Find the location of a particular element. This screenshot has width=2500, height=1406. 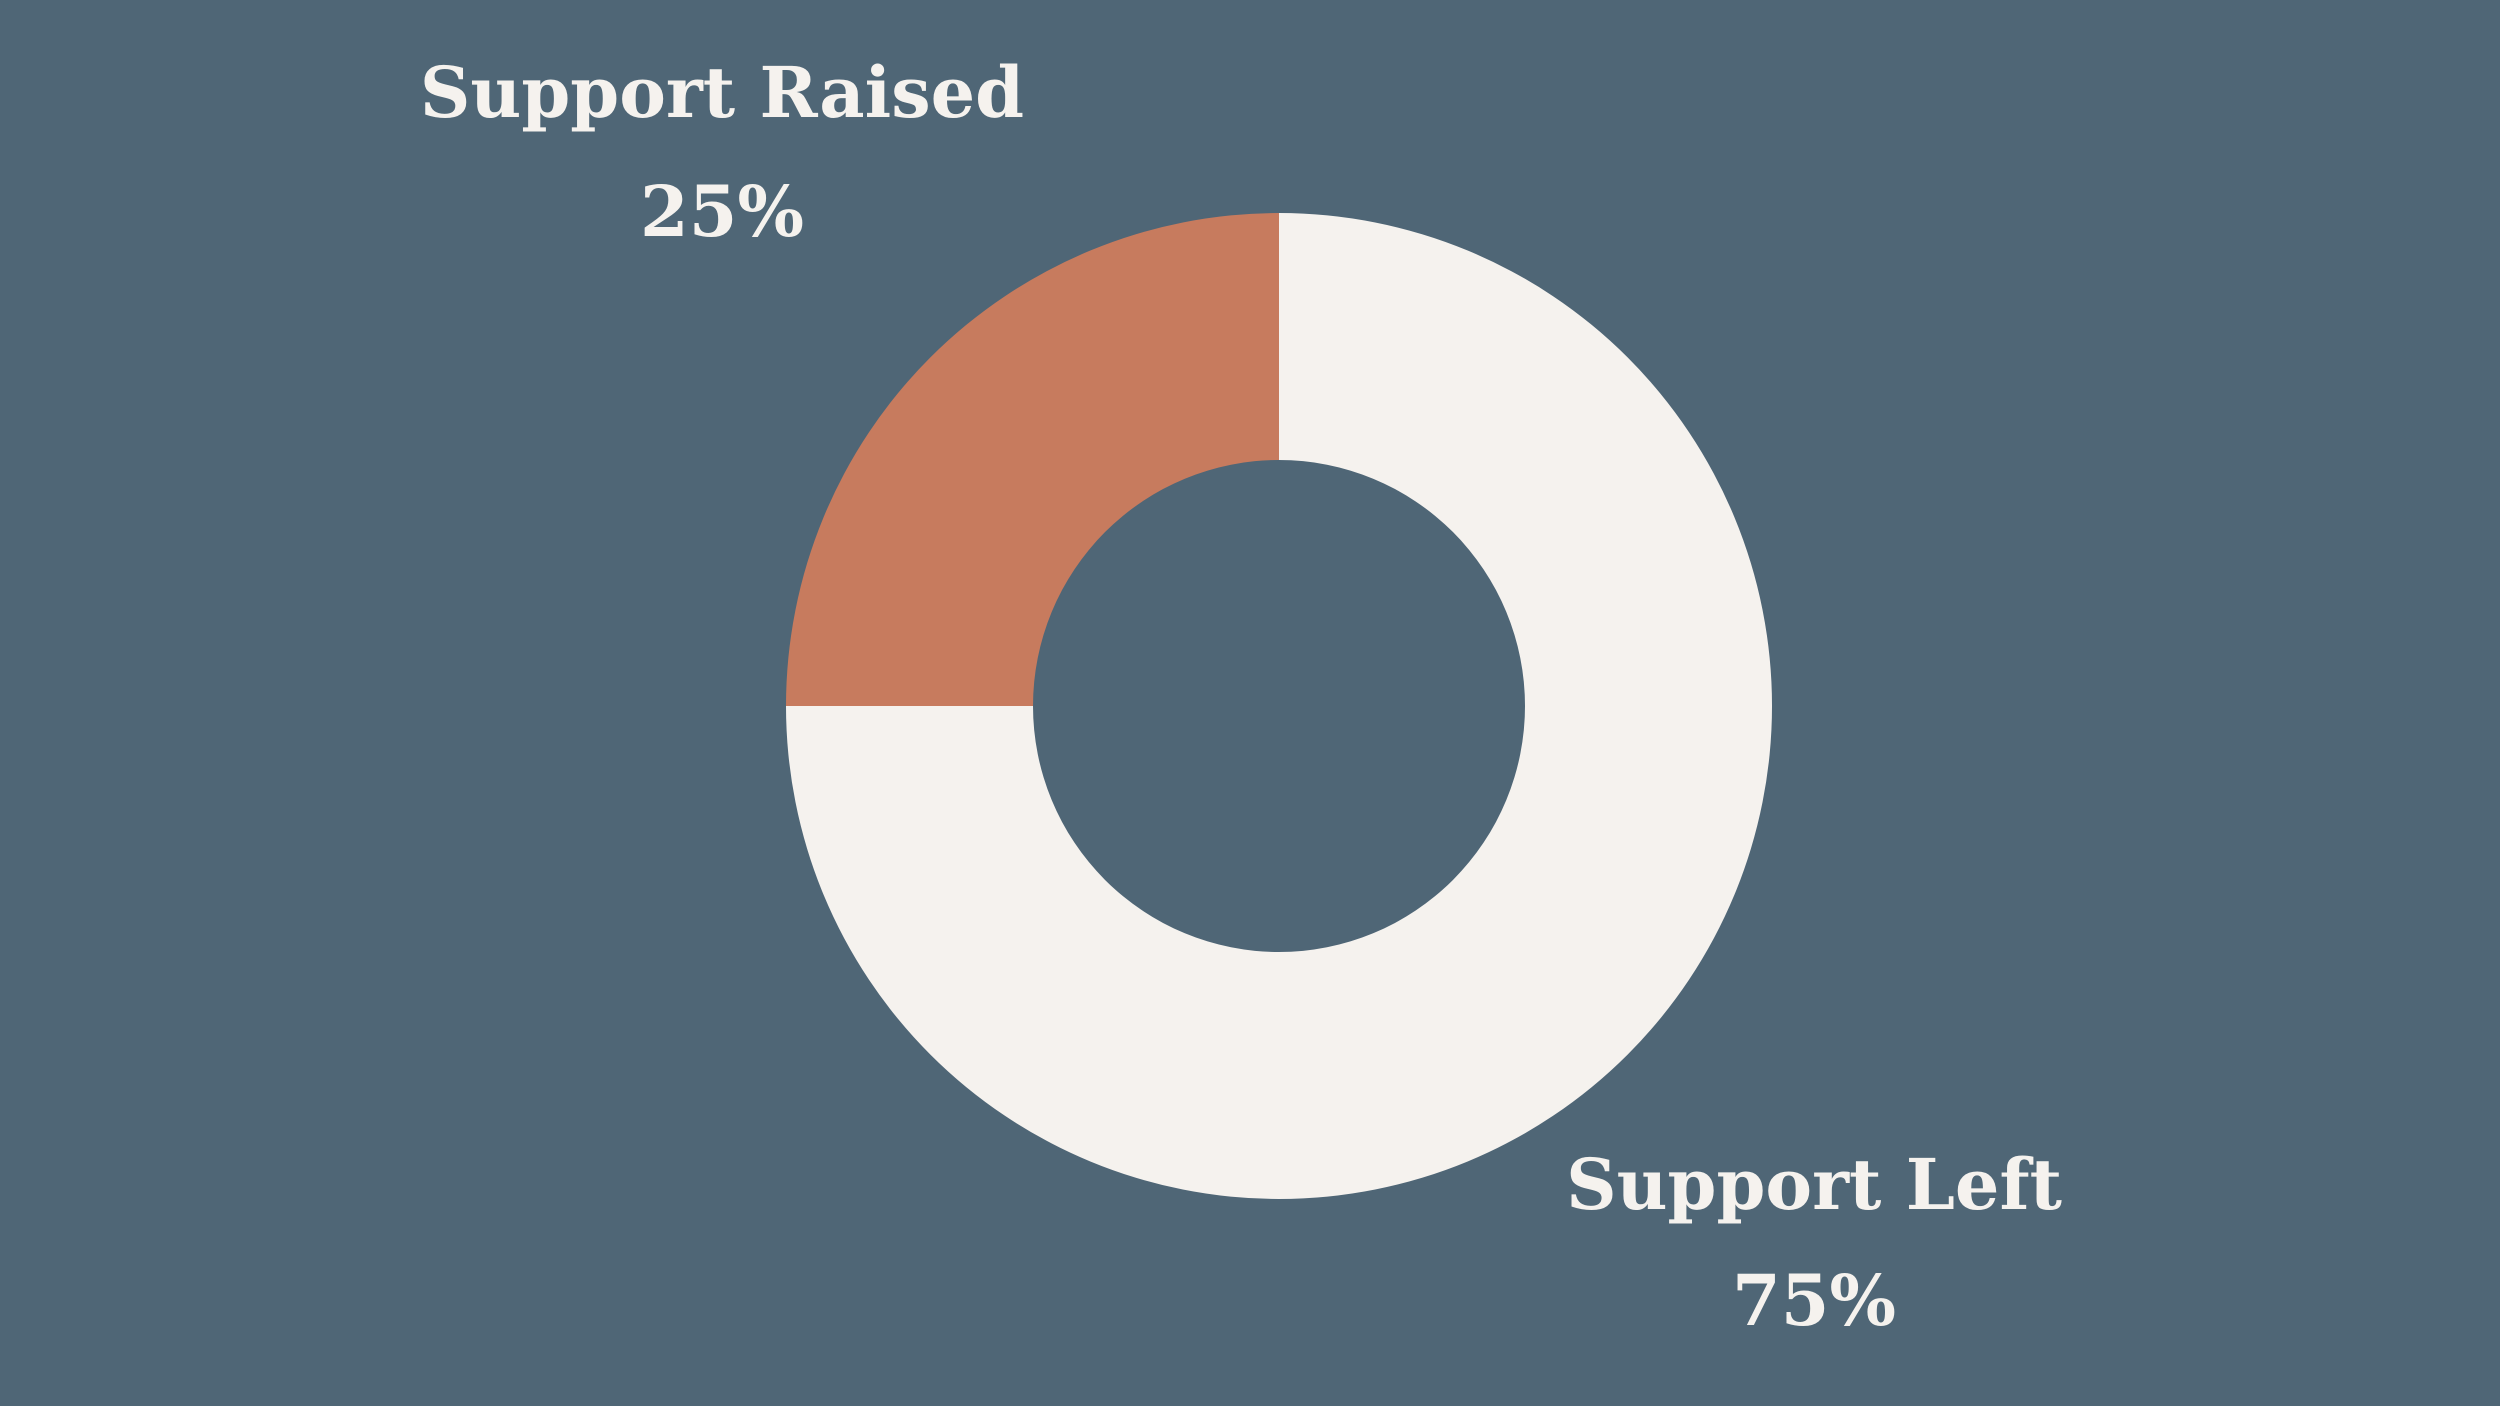

donut-segment is located at coordinates (1032, 459).